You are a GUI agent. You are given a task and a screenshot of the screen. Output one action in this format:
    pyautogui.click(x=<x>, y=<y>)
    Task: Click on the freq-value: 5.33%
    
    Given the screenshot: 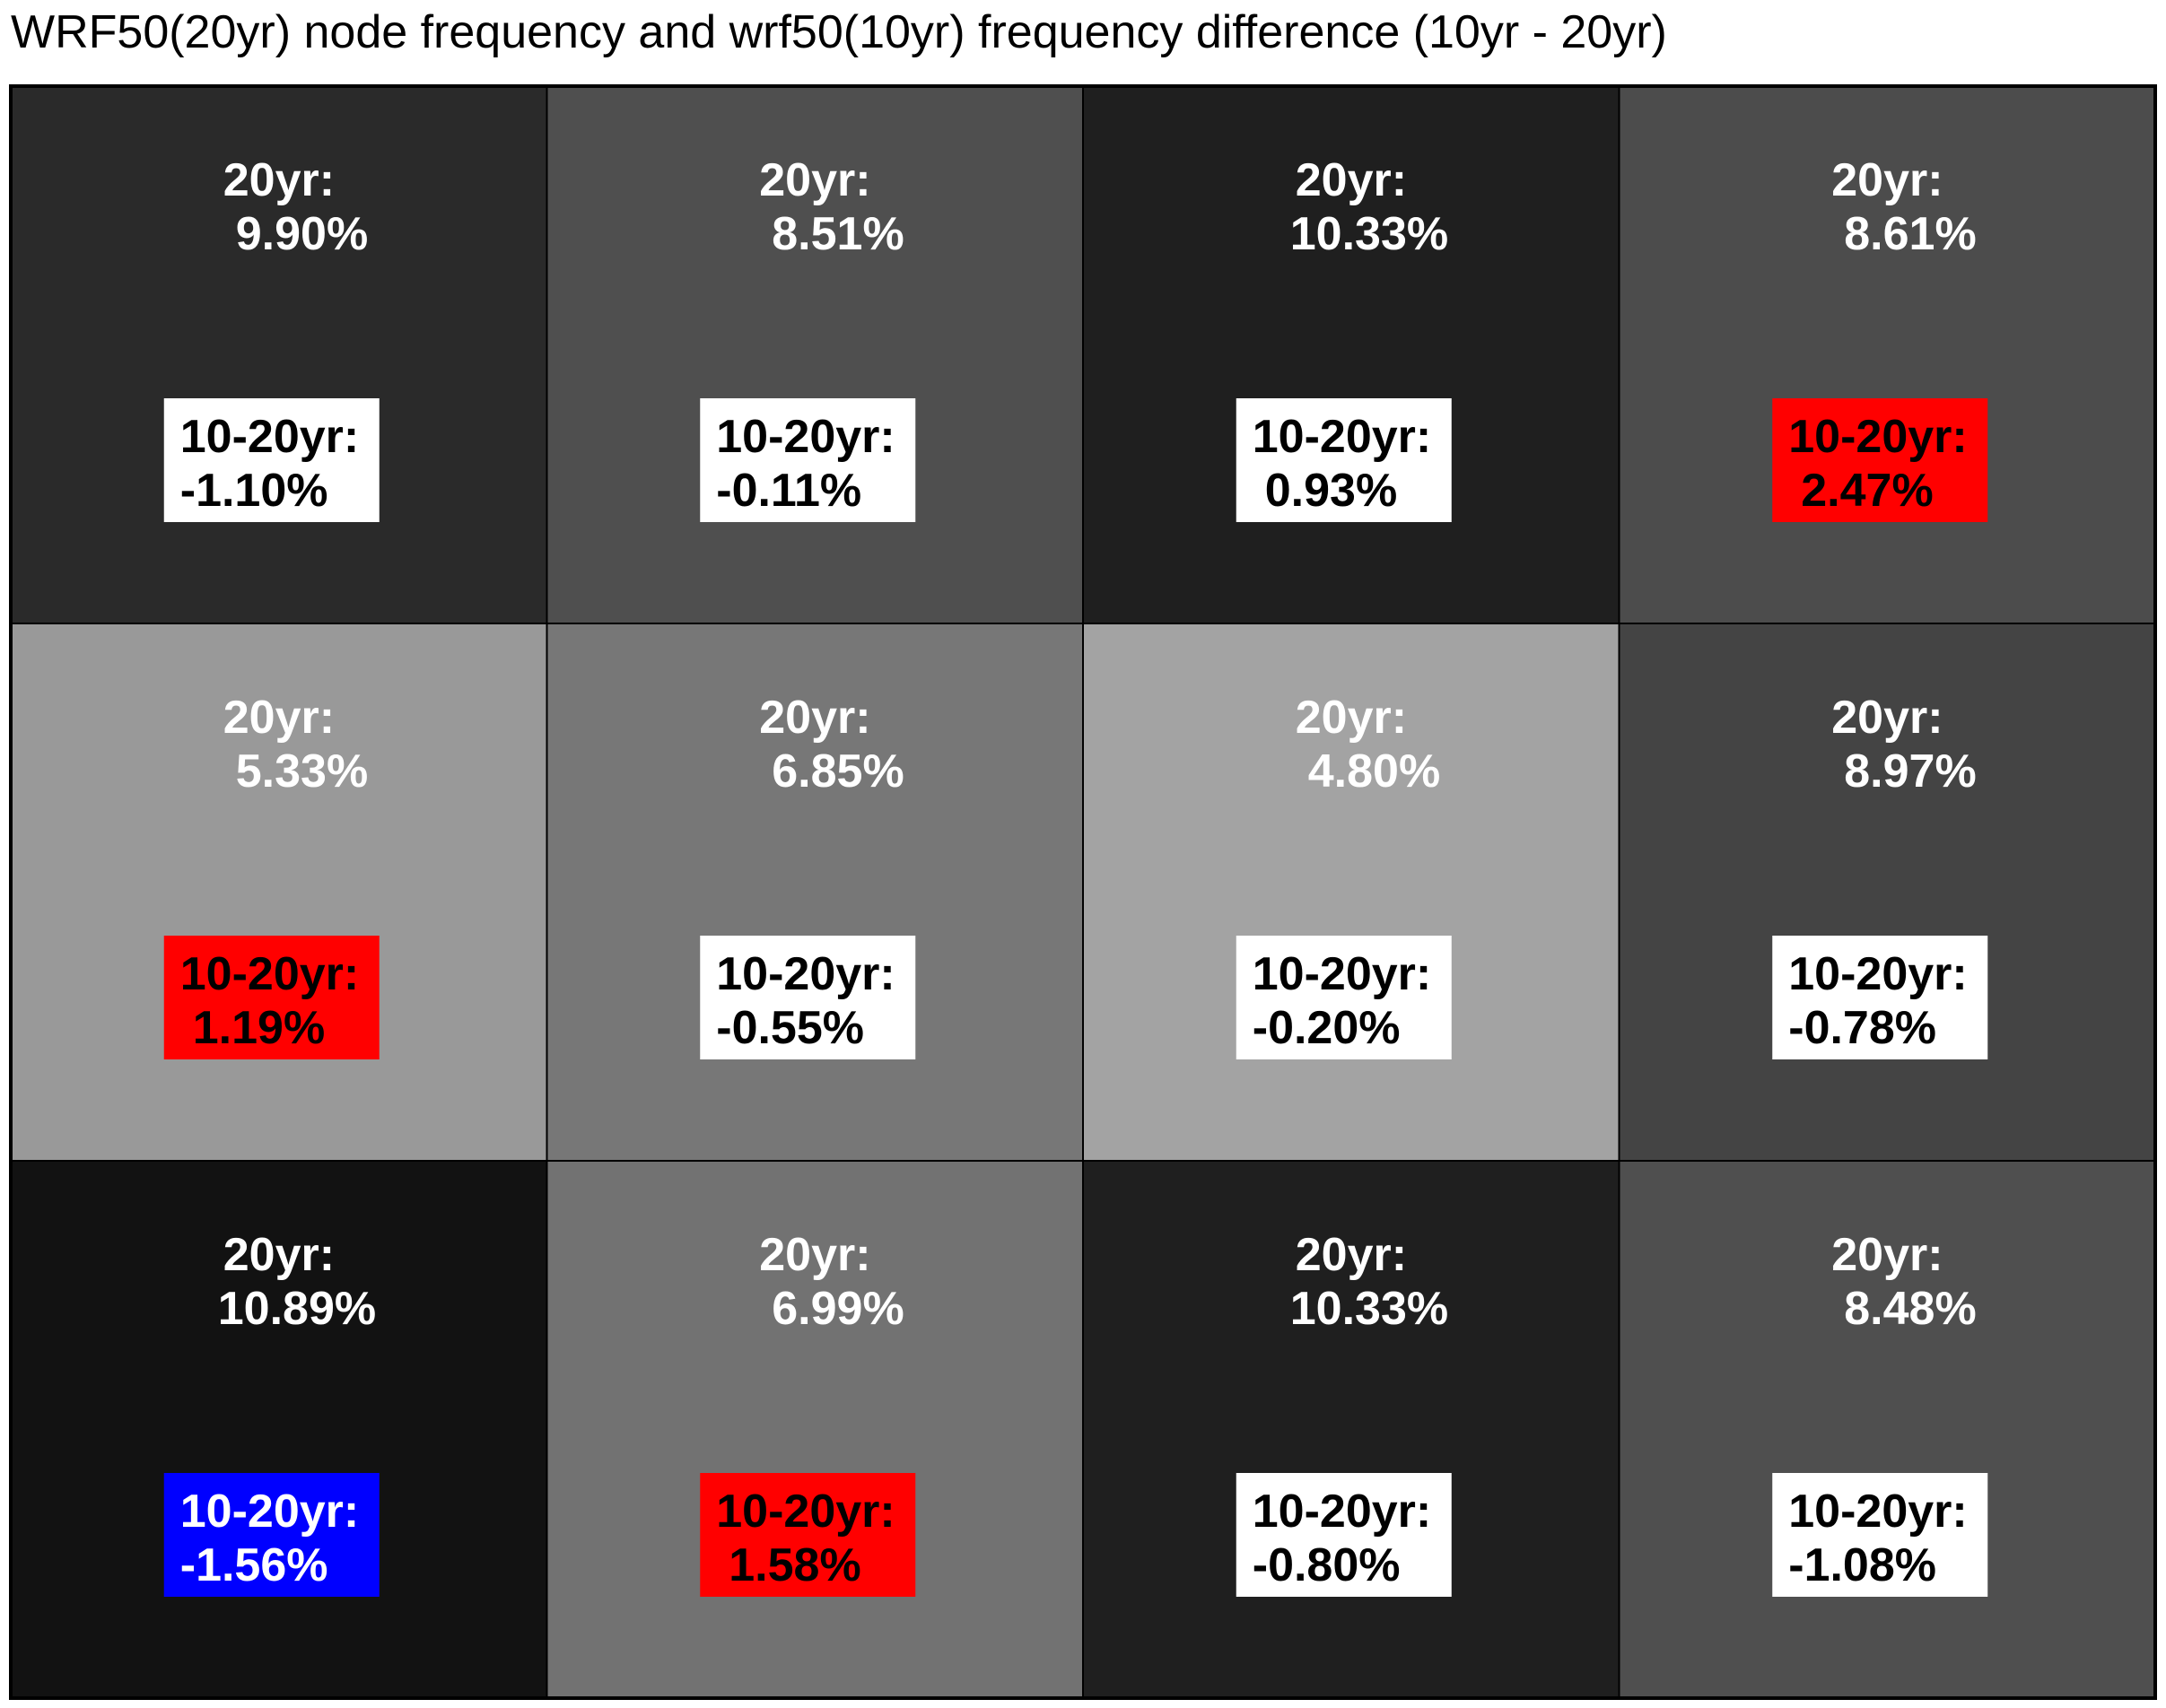 What is the action you would take?
    pyautogui.click(x=302, y=771)
    